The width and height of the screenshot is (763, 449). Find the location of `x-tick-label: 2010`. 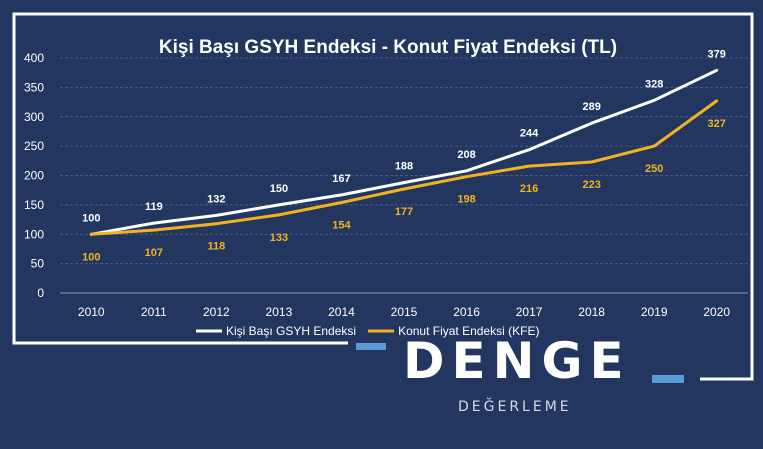

x-tick-label: 2010 is located at coordinates (91, 312).